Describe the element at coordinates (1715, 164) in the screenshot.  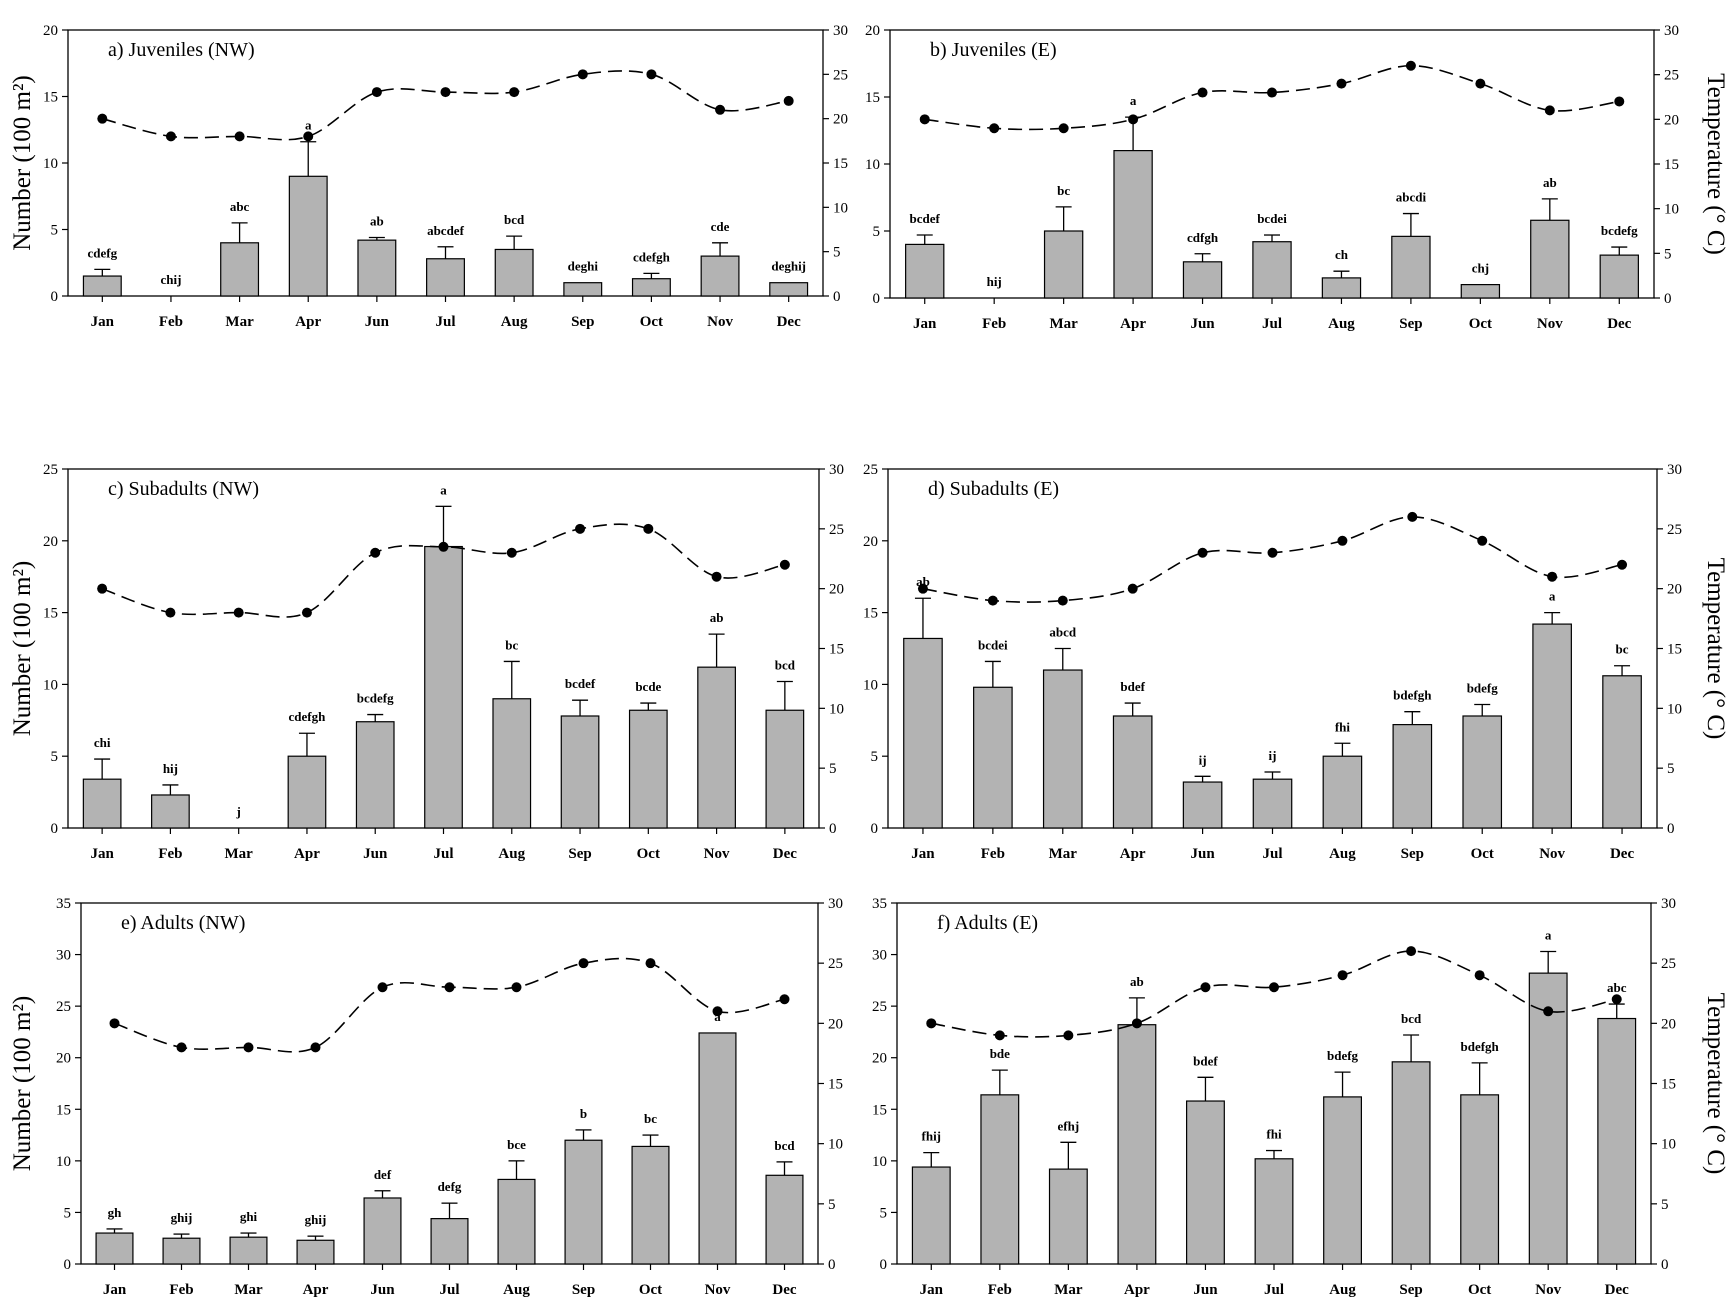
I see `right-axis-title: Temperature (° C)` at that location.